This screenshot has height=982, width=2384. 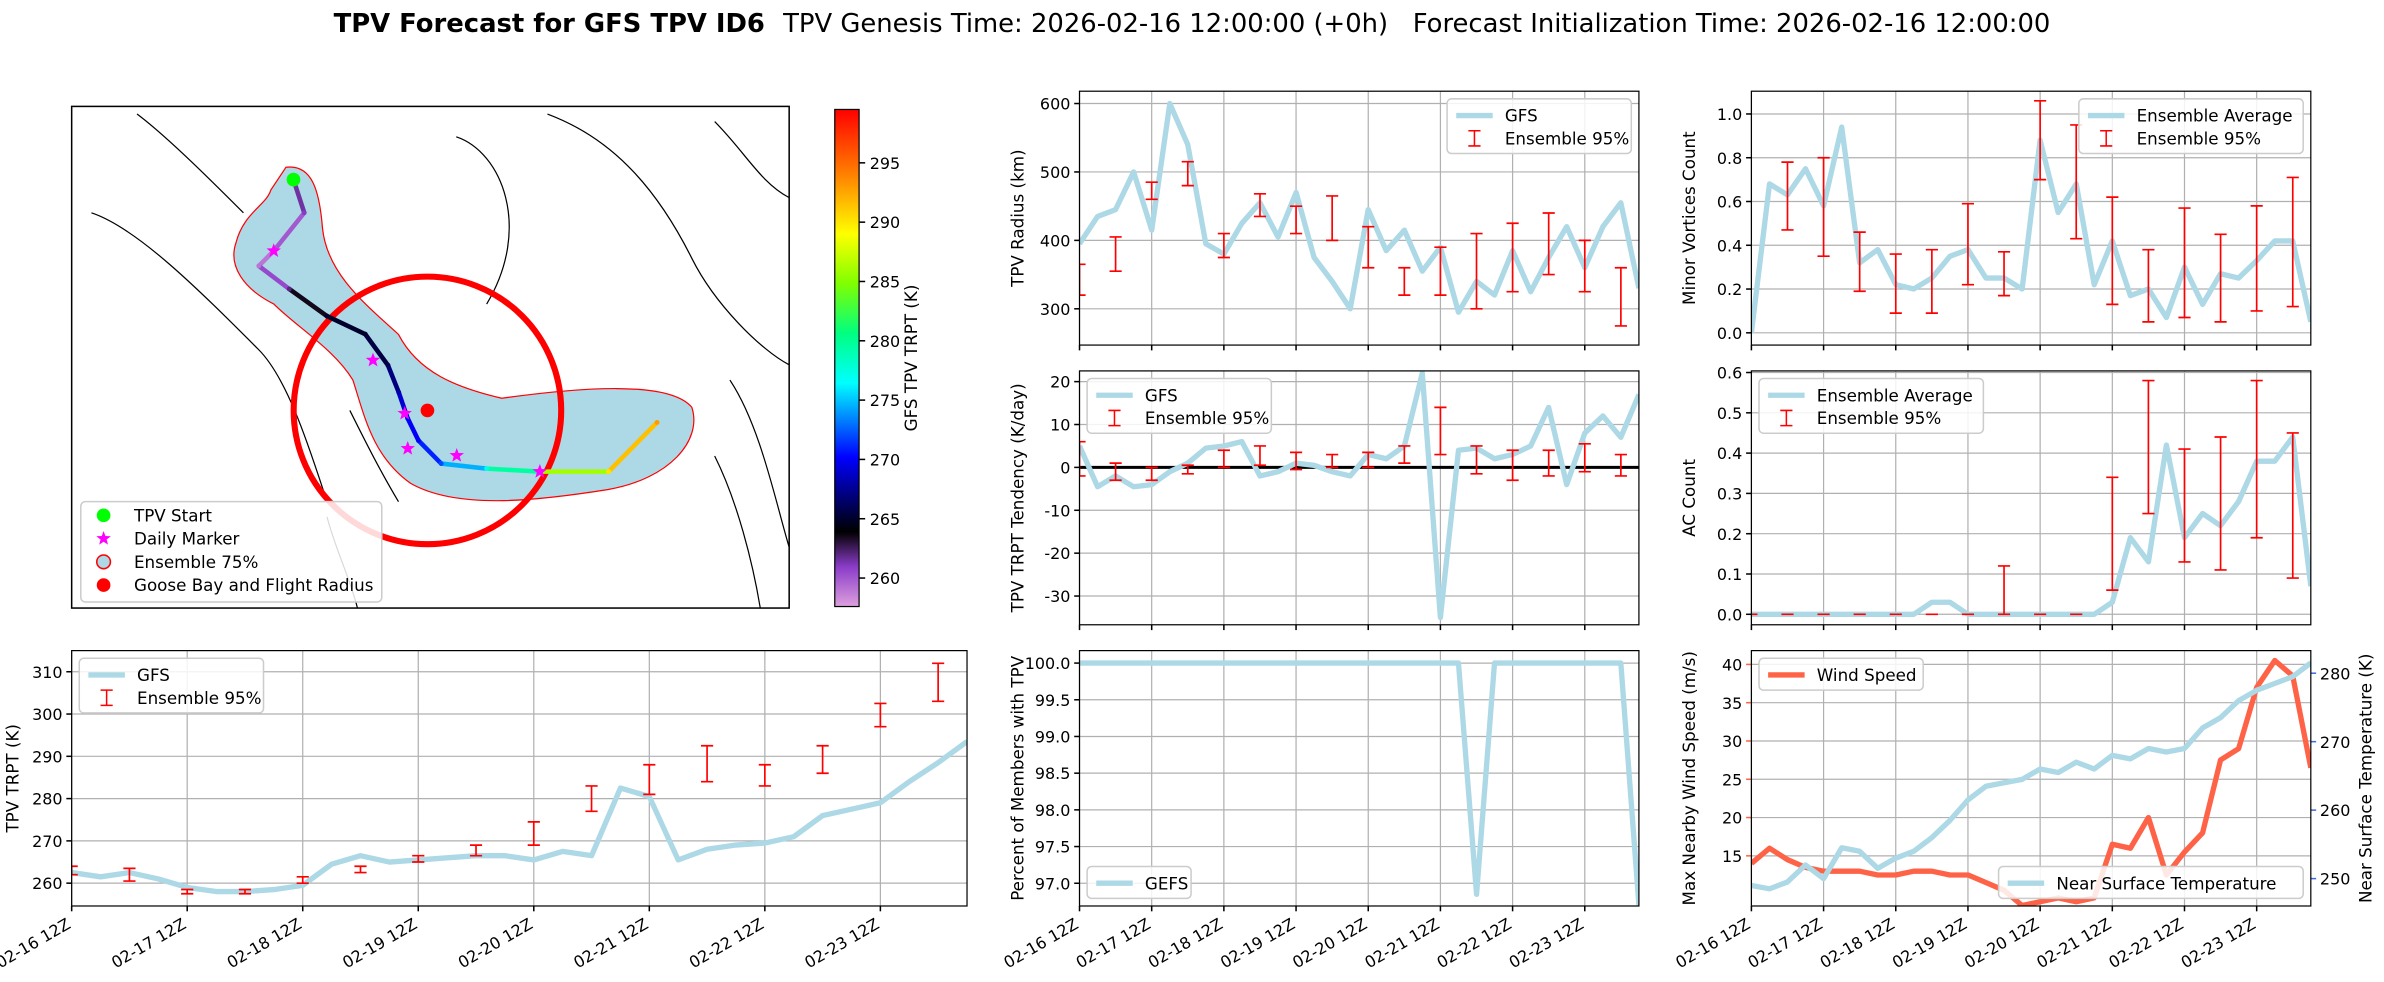 What do you see at coordinates (2335, 742) in the screenshot?
I see `y2-tick-label: 270` at bounding box center [2335, 742].